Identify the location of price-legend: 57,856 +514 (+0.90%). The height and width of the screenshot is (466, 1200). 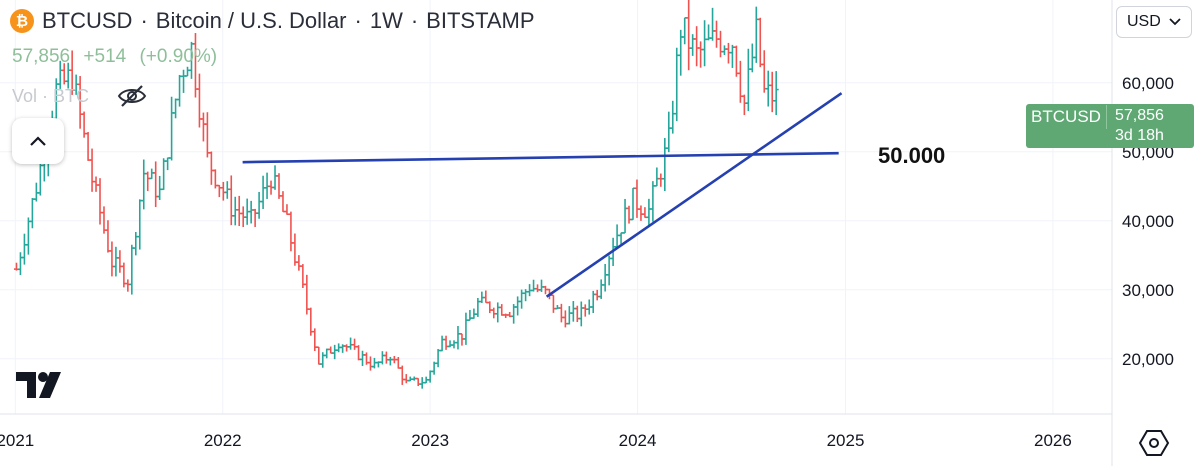
(118, 57).